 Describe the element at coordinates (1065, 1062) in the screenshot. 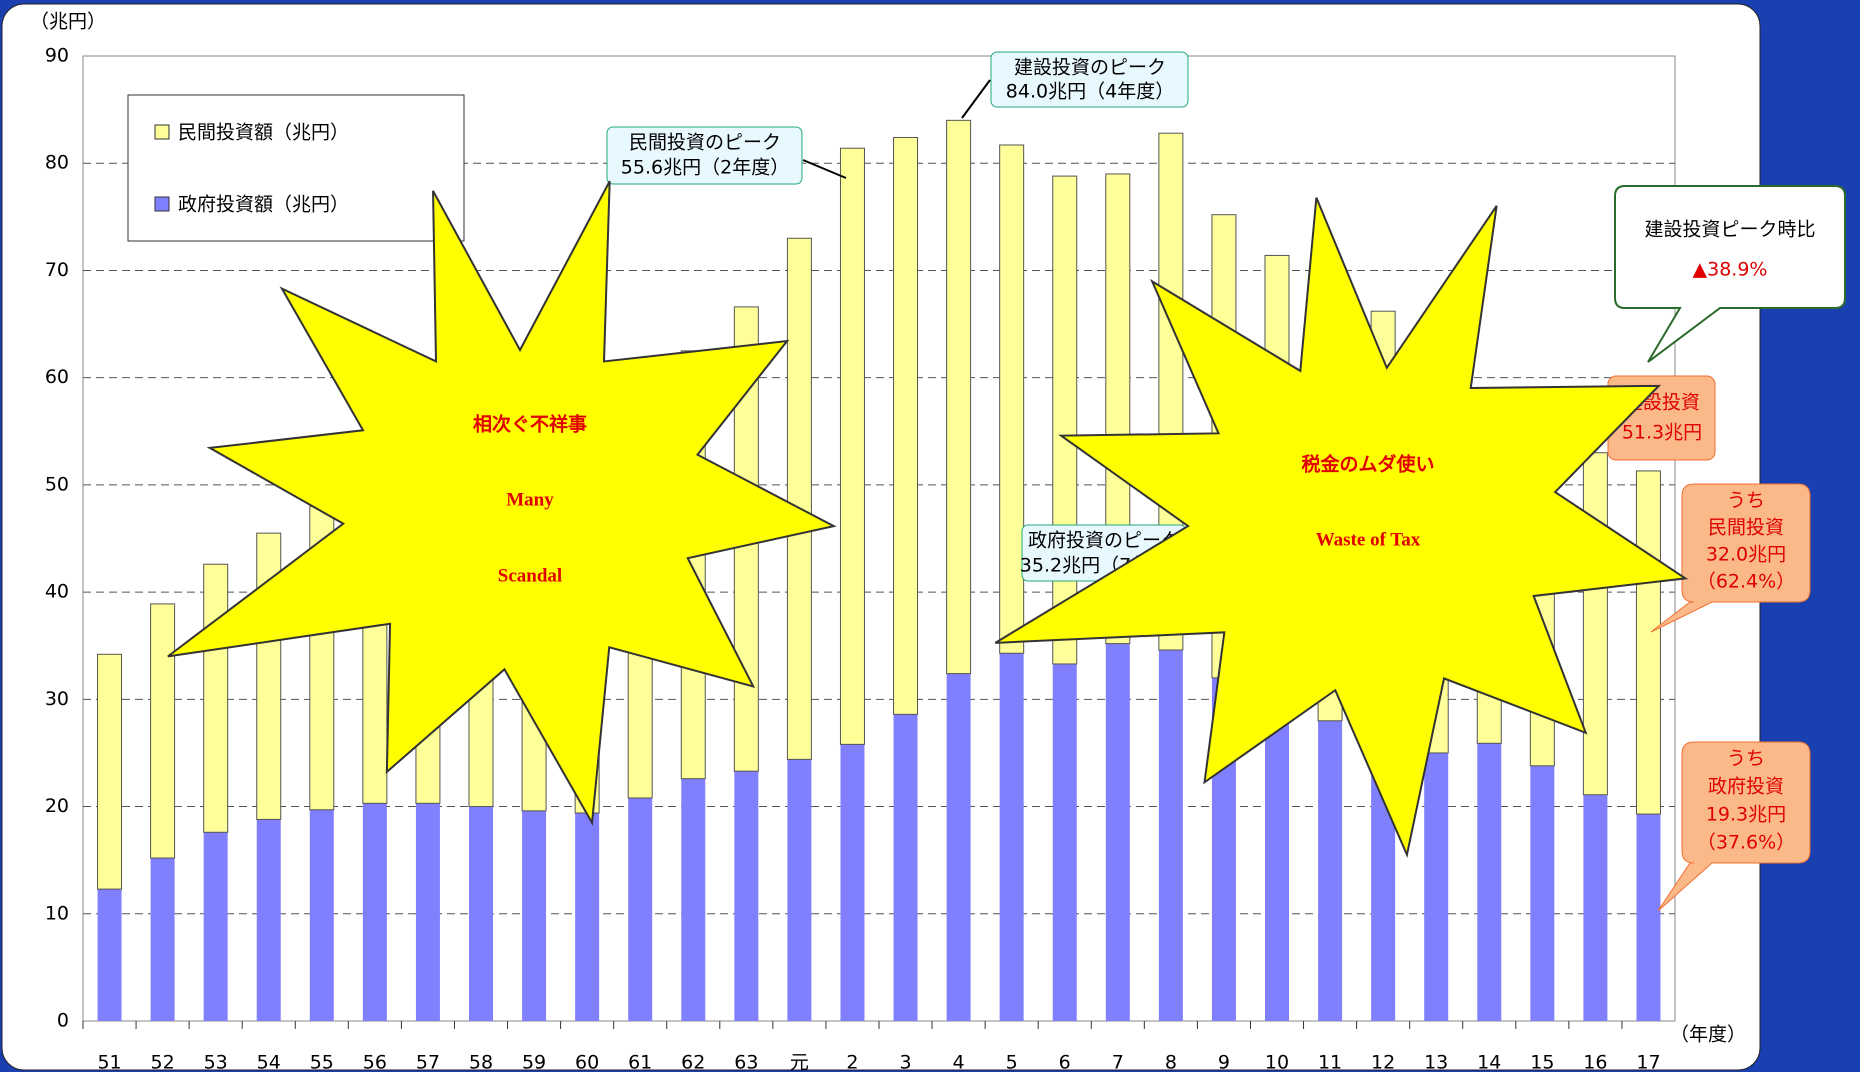

I see `x-tick-label: 6` at that location.